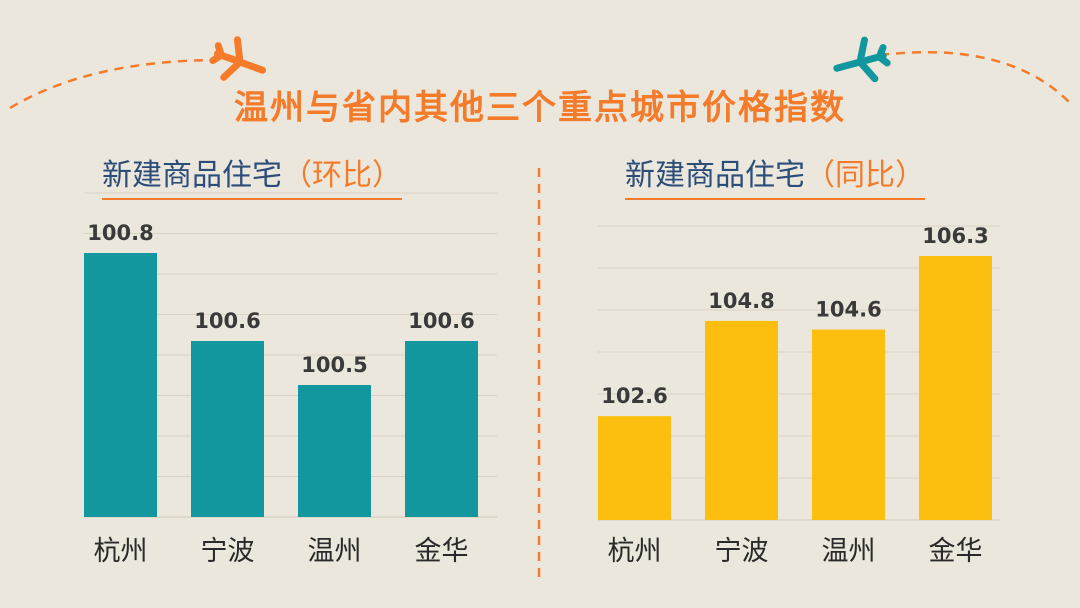  What do you see at coordinates (741, 301) in the screenshot?
I see `yoy-value-label: 104.8` at bounding box center [741, 301].